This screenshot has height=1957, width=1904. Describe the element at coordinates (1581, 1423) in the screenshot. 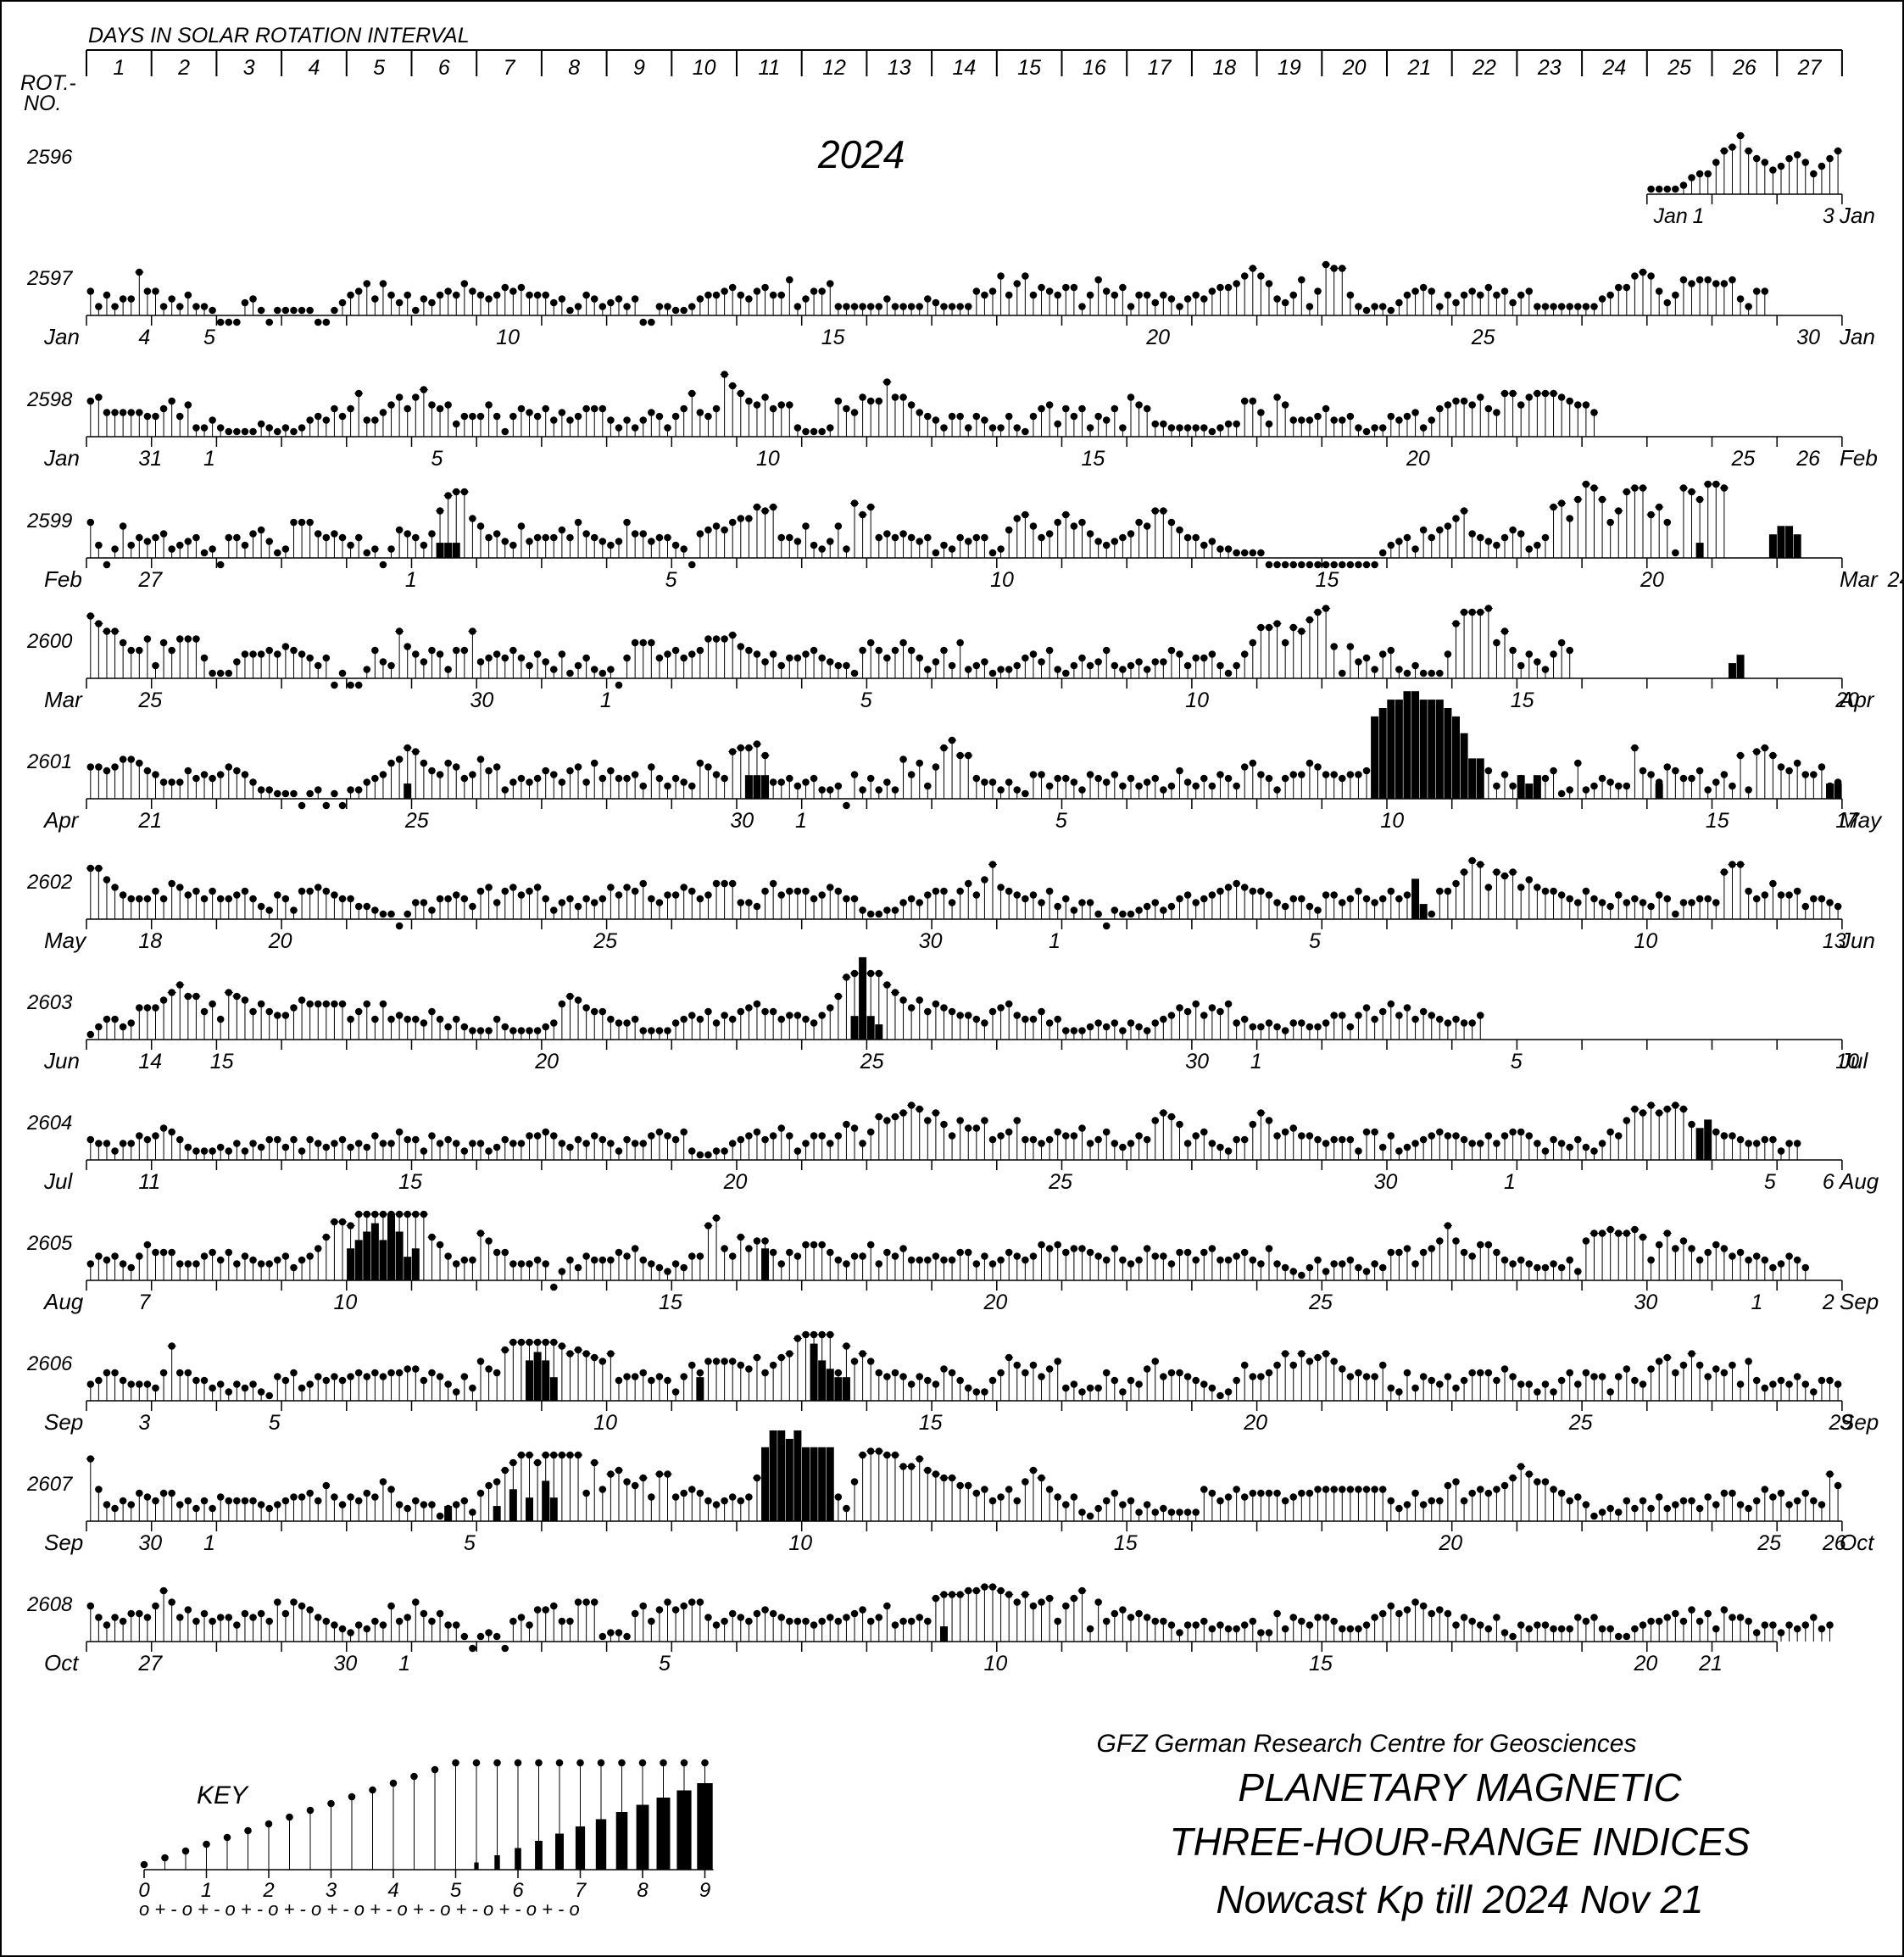

I see `date-label: 25` at that location.